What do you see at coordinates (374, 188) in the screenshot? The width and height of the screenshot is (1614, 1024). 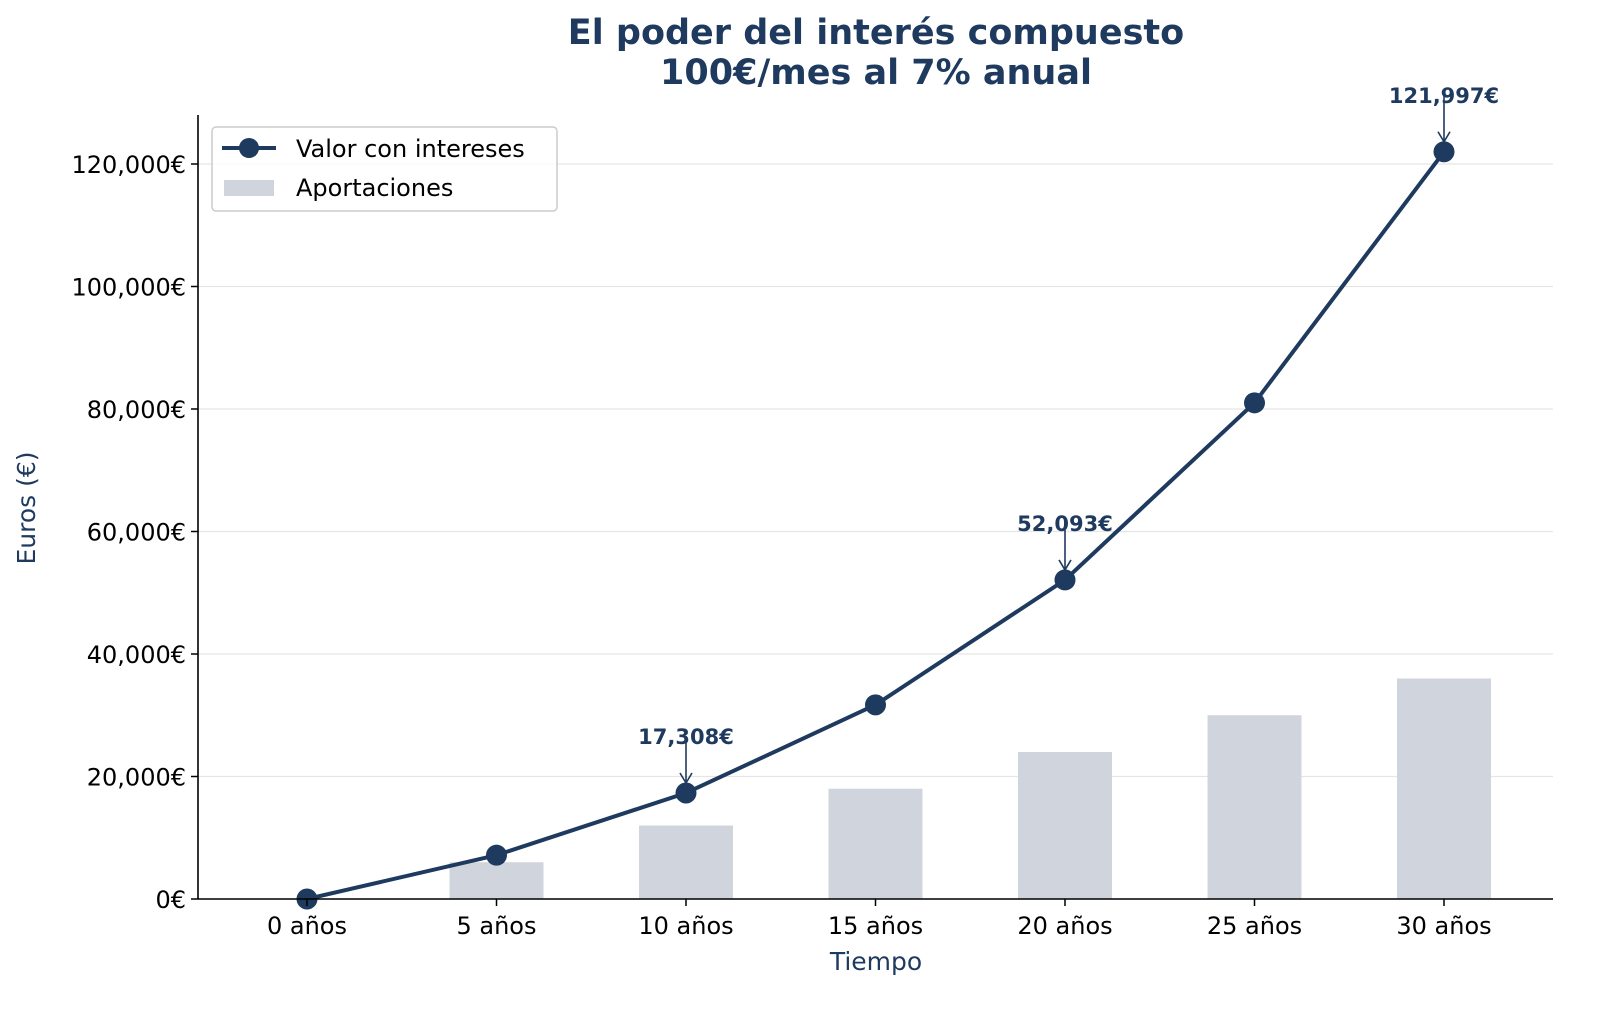 I see `legend-label-aportaciones: Aportaciones` at bounding box center [374, 188].